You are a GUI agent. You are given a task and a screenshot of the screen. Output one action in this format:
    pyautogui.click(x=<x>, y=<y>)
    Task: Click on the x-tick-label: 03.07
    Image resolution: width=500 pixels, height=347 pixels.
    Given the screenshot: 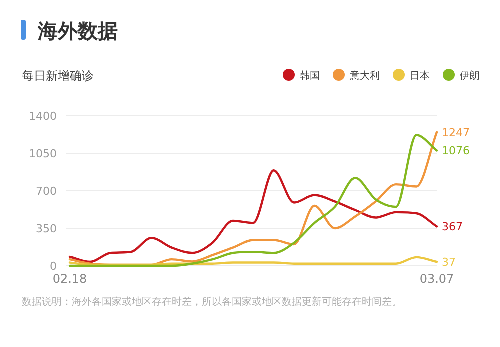 What is the action you would take?
    pyautogui.click(x=437, y=279)
    